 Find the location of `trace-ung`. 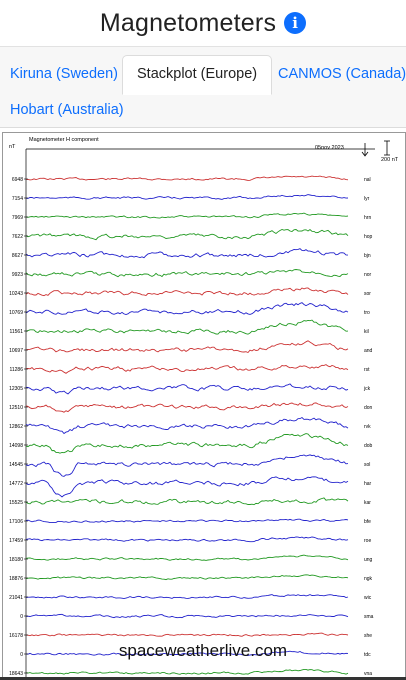

trace-ung is located at coordinates (187, 557).